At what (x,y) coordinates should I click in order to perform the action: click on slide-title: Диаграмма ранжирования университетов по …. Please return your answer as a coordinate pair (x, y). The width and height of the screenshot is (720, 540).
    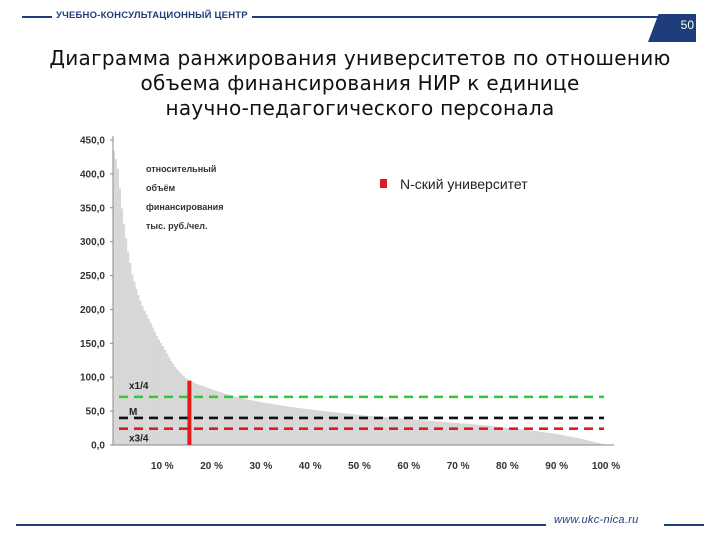
    Looking at the image, I should click on (360, 83).